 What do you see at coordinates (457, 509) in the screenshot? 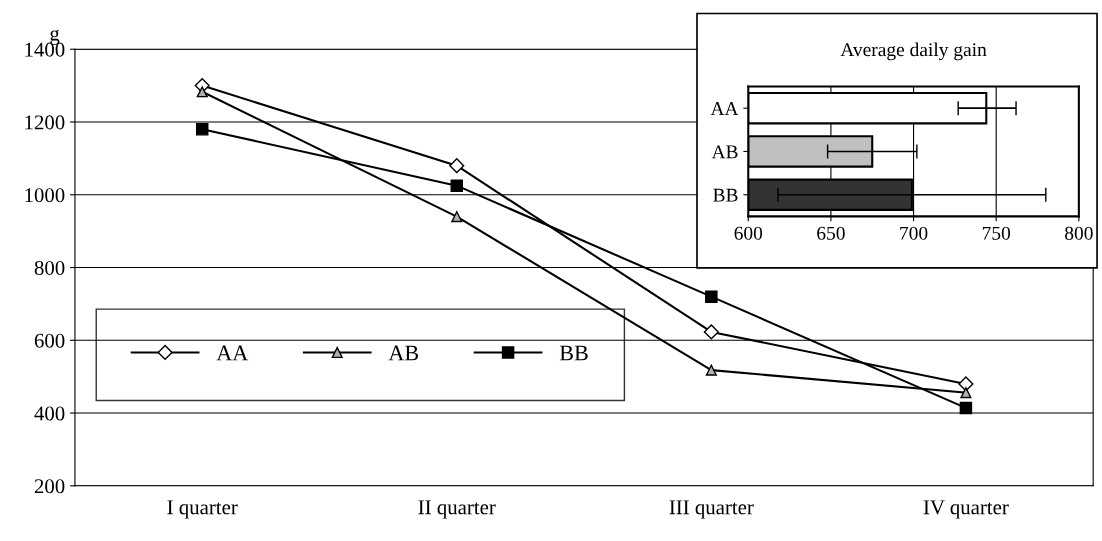
I see `x-tick-label: II quarter` at bounding box center [457, 509].